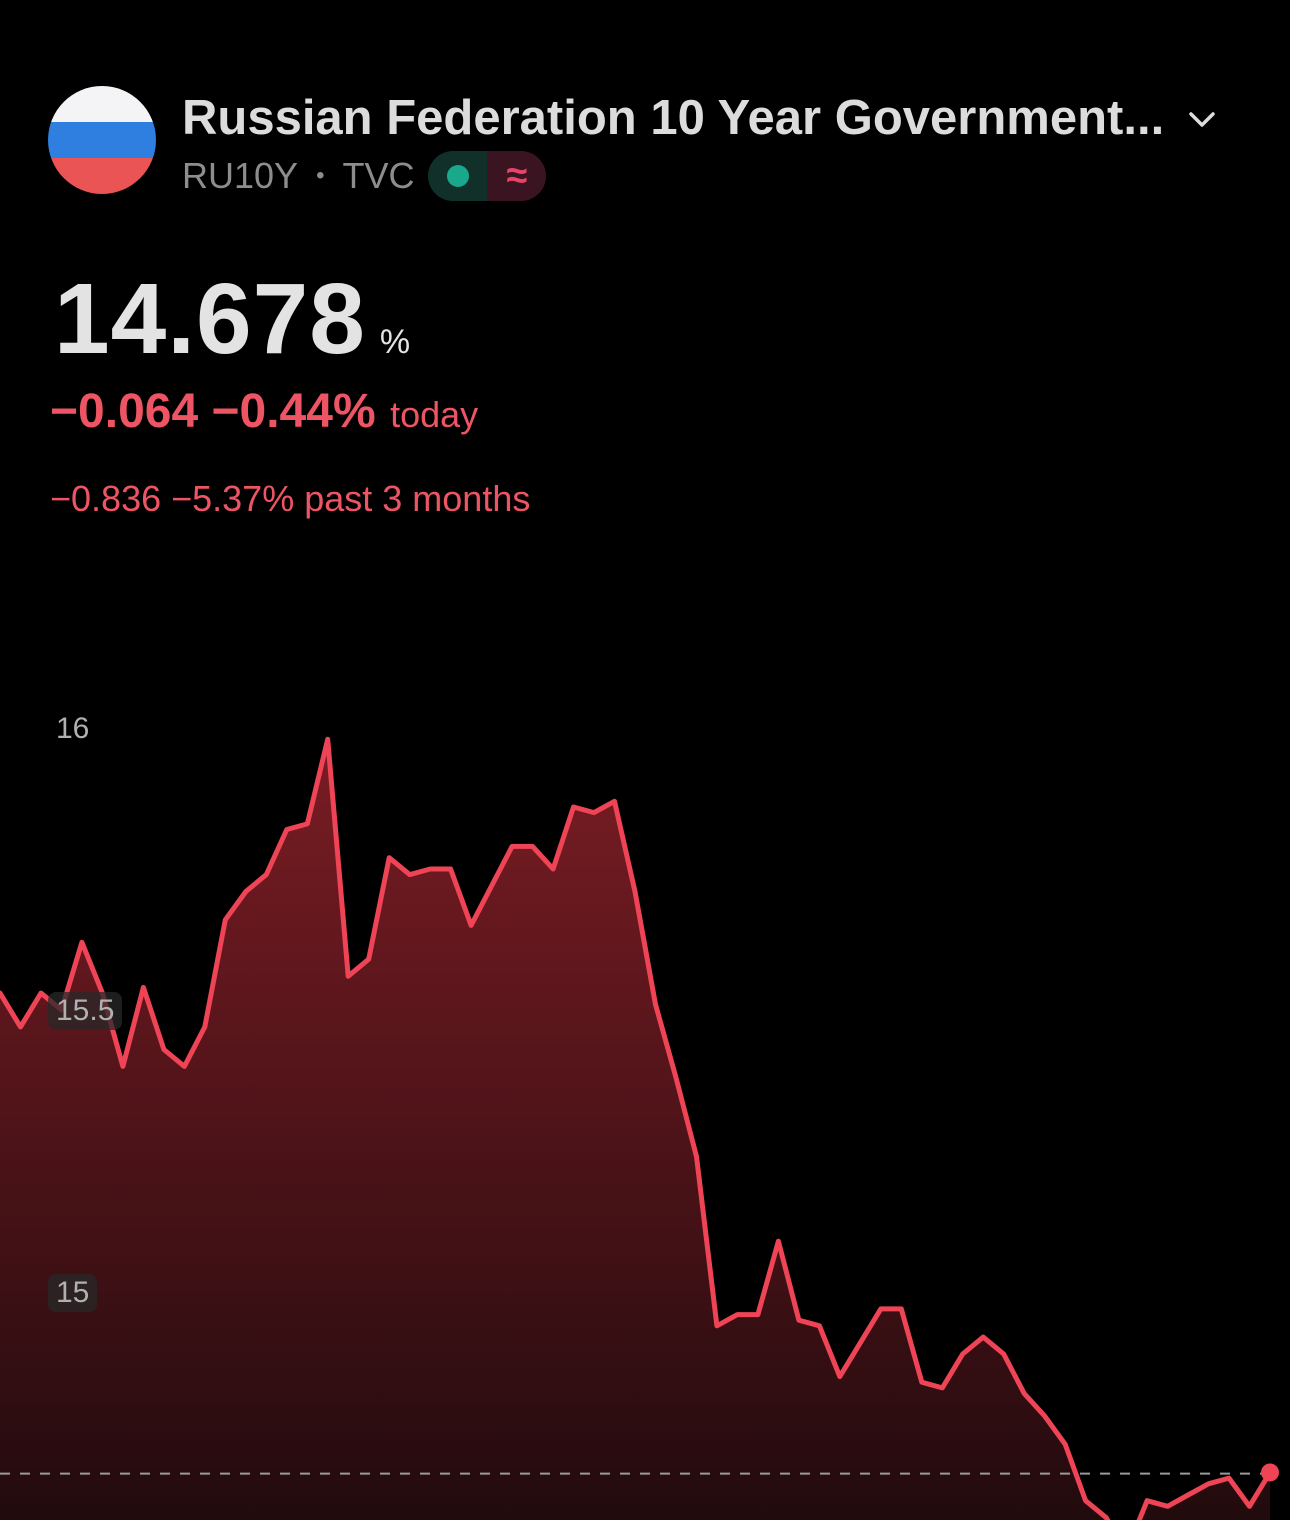 The width and height of the screenshot is (1290, 1520). Describe the element at coordinates (378, 175) in the screenshot. I see `exchange-label: TVC` at that location.